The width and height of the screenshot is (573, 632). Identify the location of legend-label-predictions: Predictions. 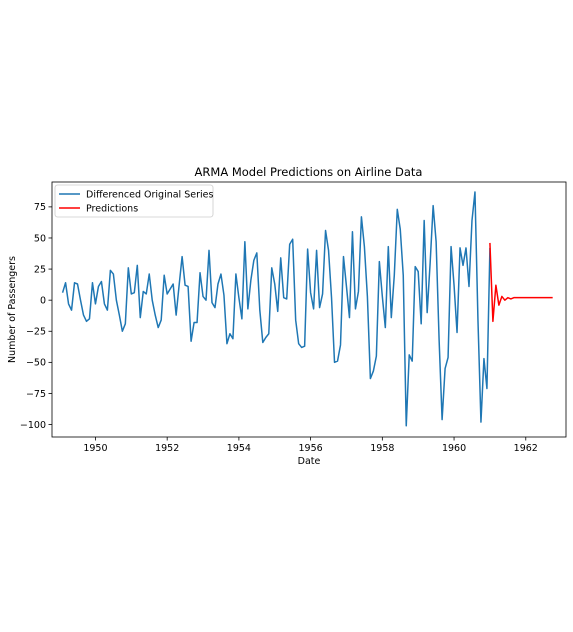
(112, 209).